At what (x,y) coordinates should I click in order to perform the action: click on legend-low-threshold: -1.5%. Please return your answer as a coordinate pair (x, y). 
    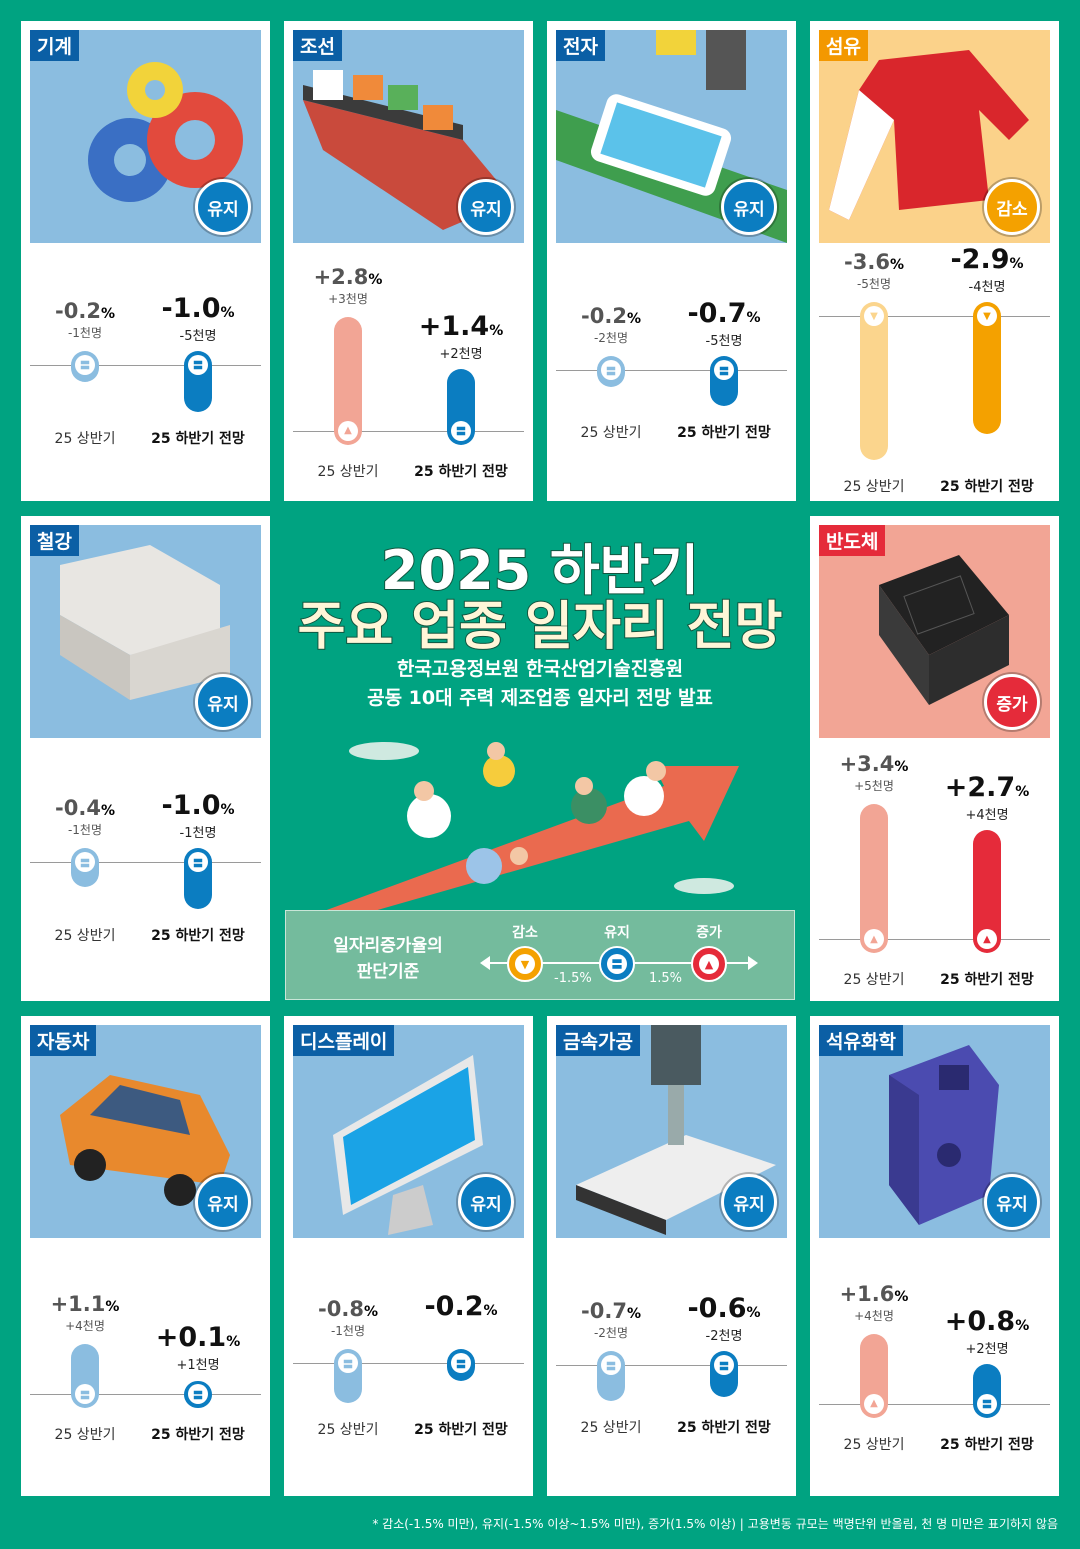
    Looking at the image, I should click on (573, 978).